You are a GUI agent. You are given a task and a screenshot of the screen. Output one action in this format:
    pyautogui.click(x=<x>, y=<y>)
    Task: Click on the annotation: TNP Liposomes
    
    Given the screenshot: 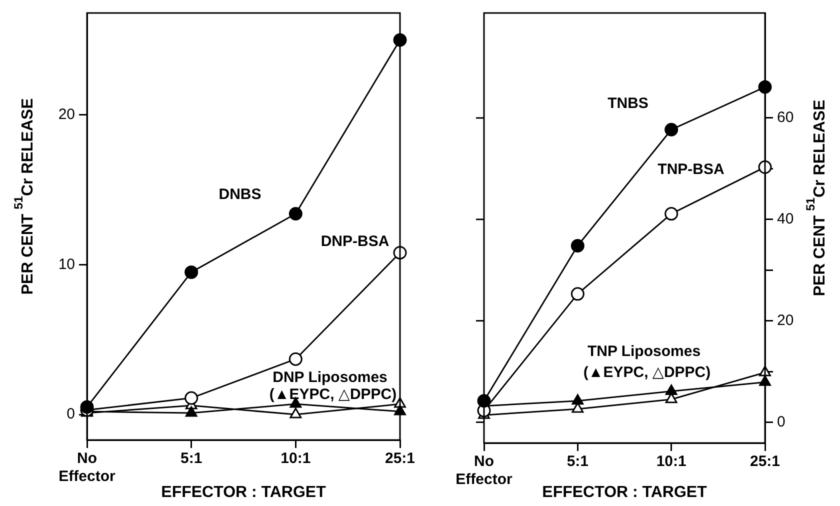 What is the action you would take?
    pyautogui.click(x=644, y=351)
    